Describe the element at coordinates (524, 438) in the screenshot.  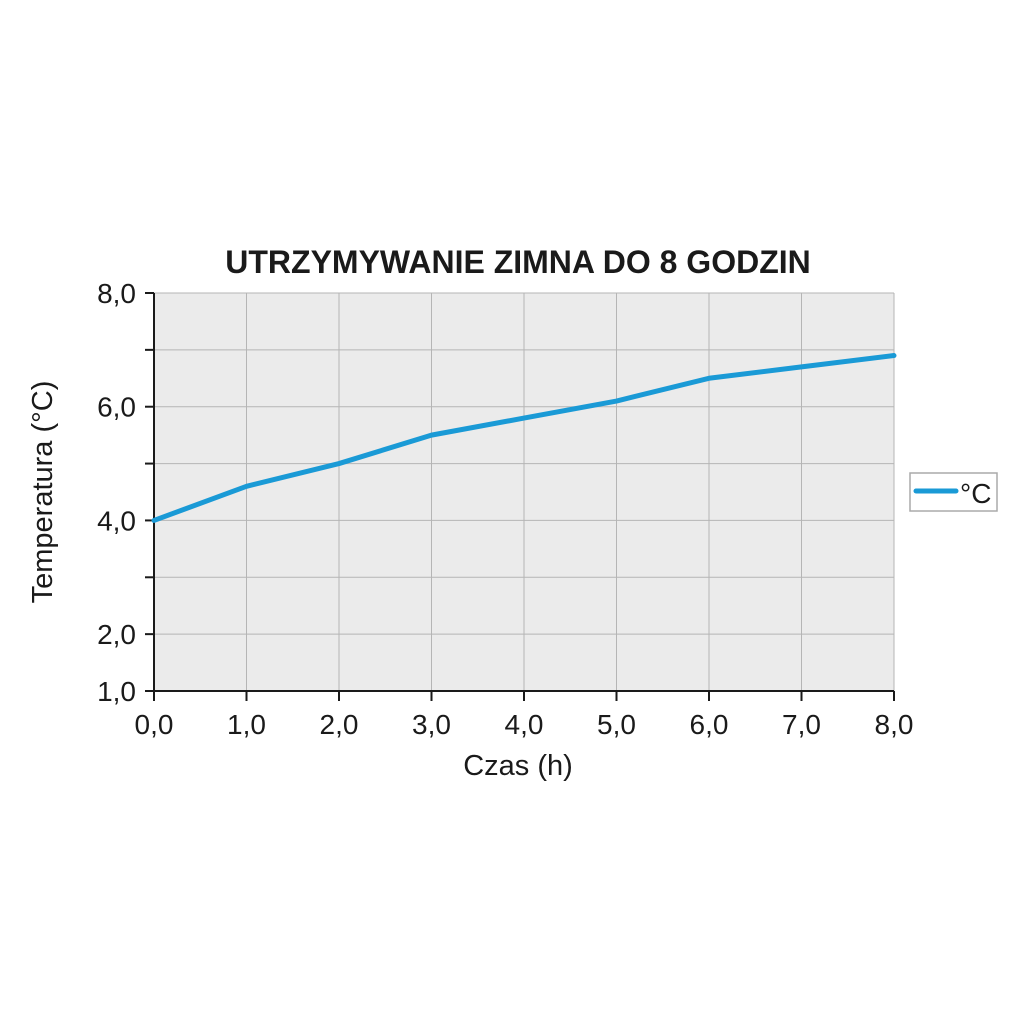
I see `series-group` at that location.